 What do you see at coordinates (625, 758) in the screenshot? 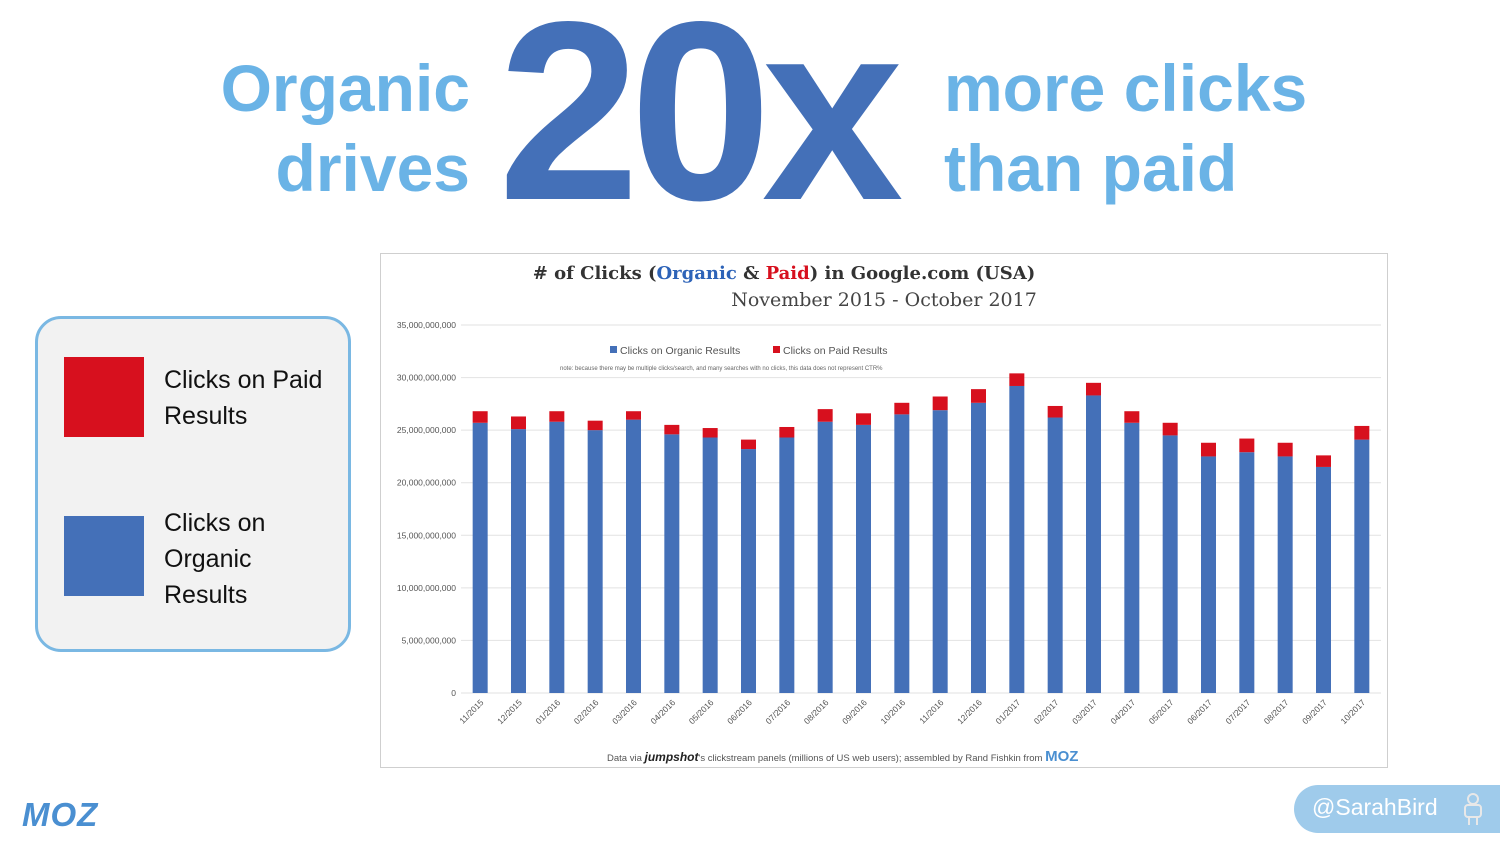
I see `footer-prefix: Data via` at bounding box center [625, 758].